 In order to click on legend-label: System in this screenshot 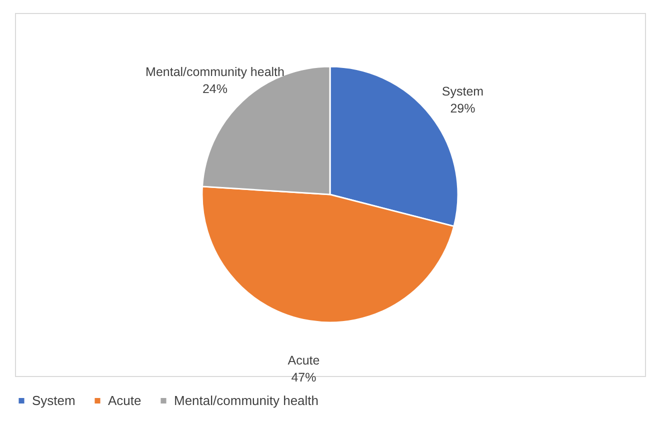, I will do `click(54, 400)`.